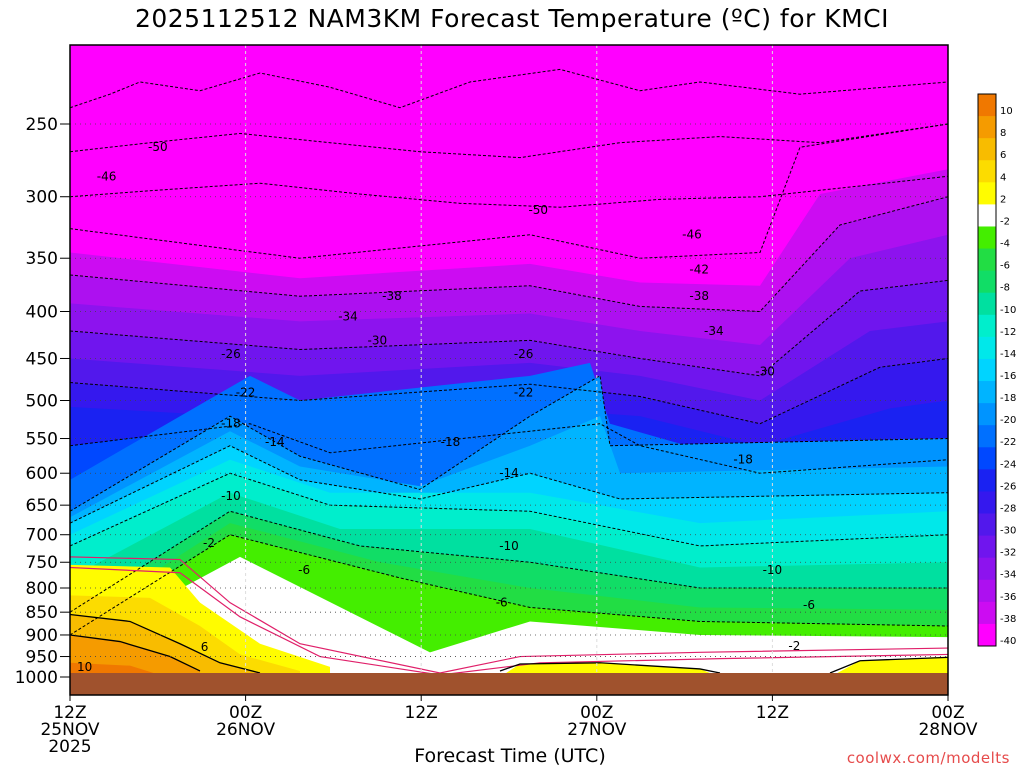 The height and width of the screenshot is (768, 1024). What do you see at coordinates (1008, 442) in the screenshot?
I see `colorbar-label: -22` at bounding box center [1008, 442].